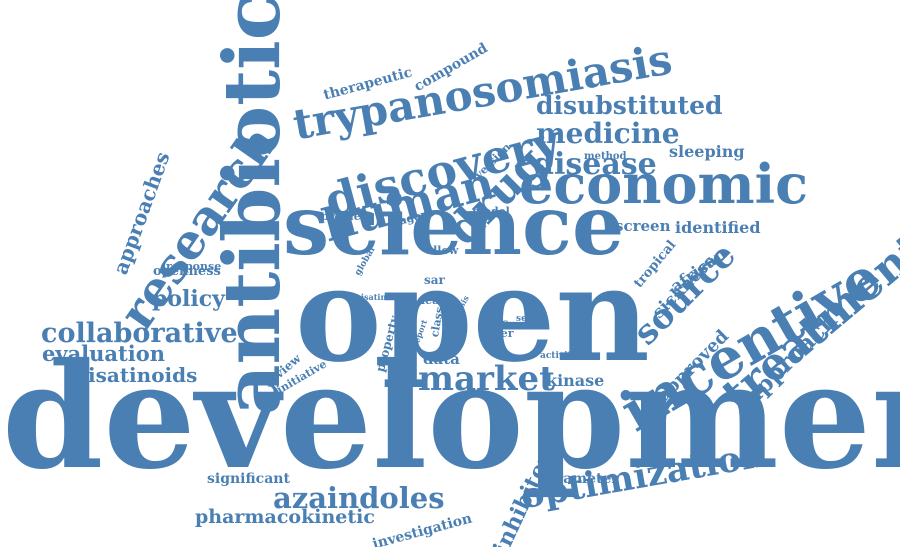 Image resolution: width=900 pixels, height=547 pixels. Describe the element at coordinates (500, 333) in the screenshot. I see `word-peer: peer` at that location.